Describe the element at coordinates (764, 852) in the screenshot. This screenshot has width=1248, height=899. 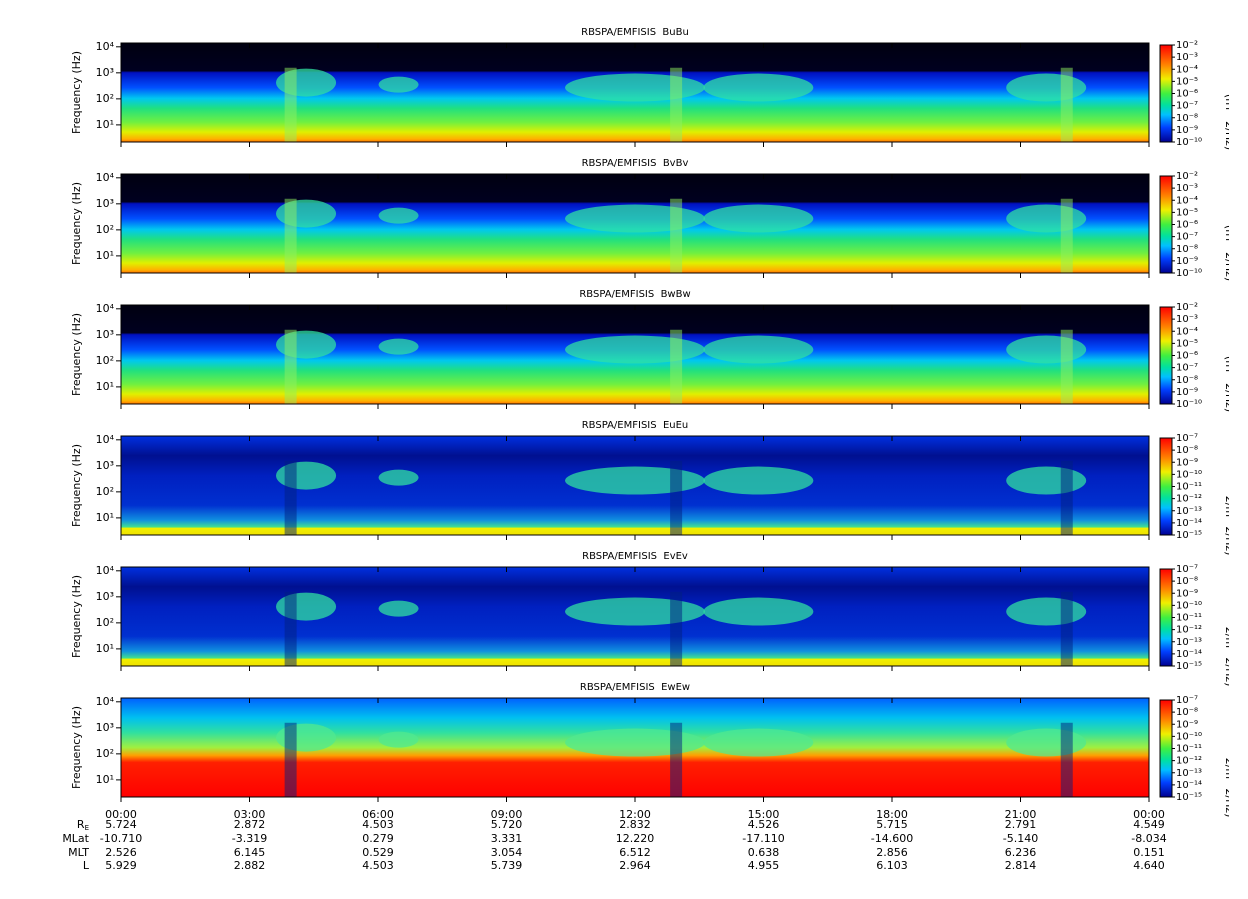
I see `ephemeris-value: 0.638` at that location.